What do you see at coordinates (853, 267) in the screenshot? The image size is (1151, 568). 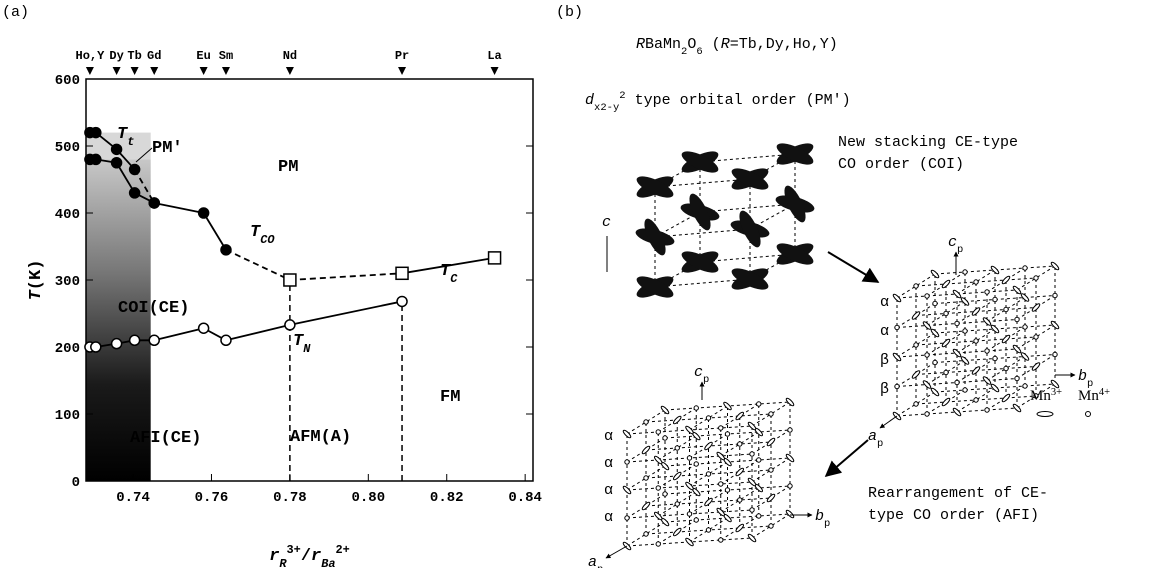 I see `arrow` at bounding box center [853, 267].